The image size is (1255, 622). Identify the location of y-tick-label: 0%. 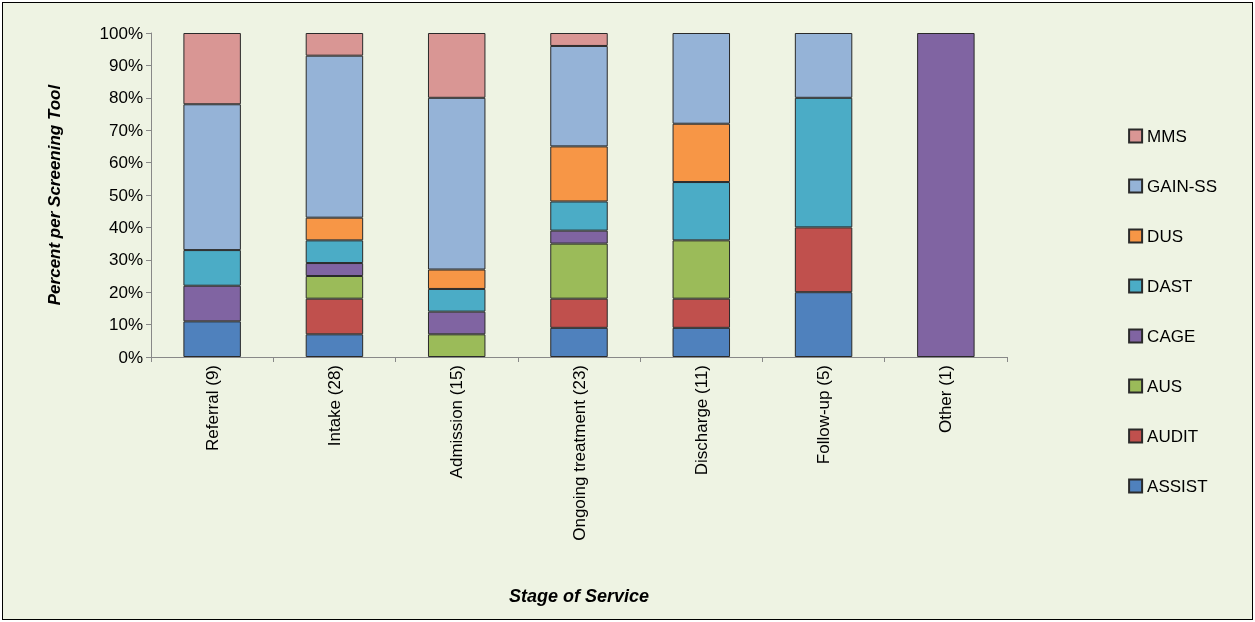
(130, 357).